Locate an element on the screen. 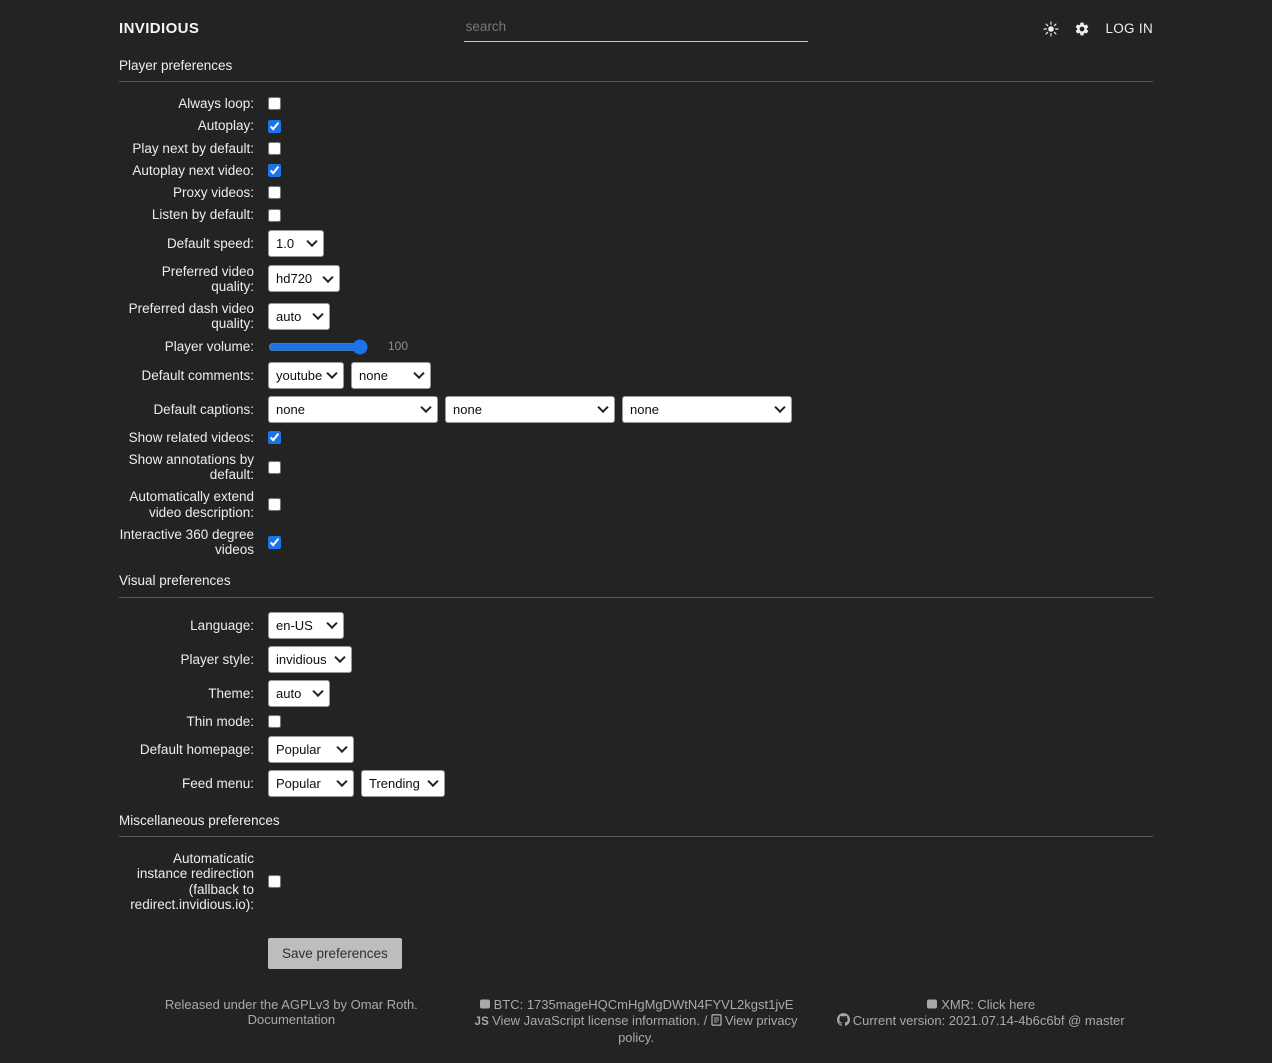  navbar-left: INVIDIOUS is located at coordinates (291, 29).